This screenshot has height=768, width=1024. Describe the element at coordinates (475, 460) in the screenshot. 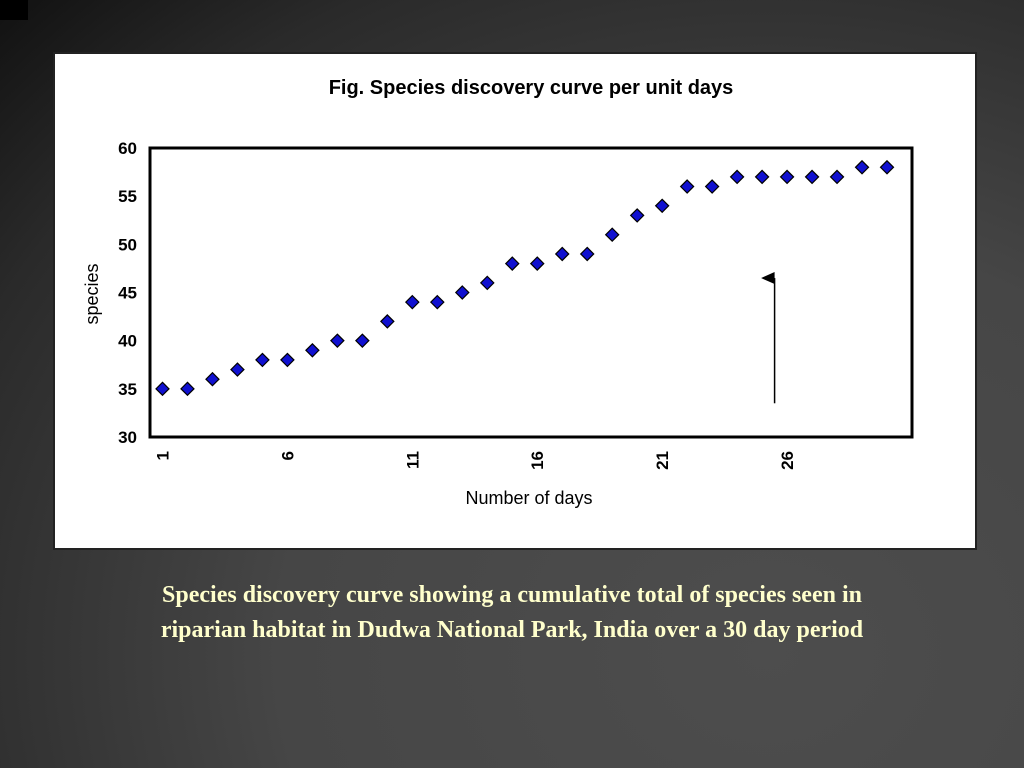

I see `x-axis-ticks: 1 6 11 16 21 26` at that location.